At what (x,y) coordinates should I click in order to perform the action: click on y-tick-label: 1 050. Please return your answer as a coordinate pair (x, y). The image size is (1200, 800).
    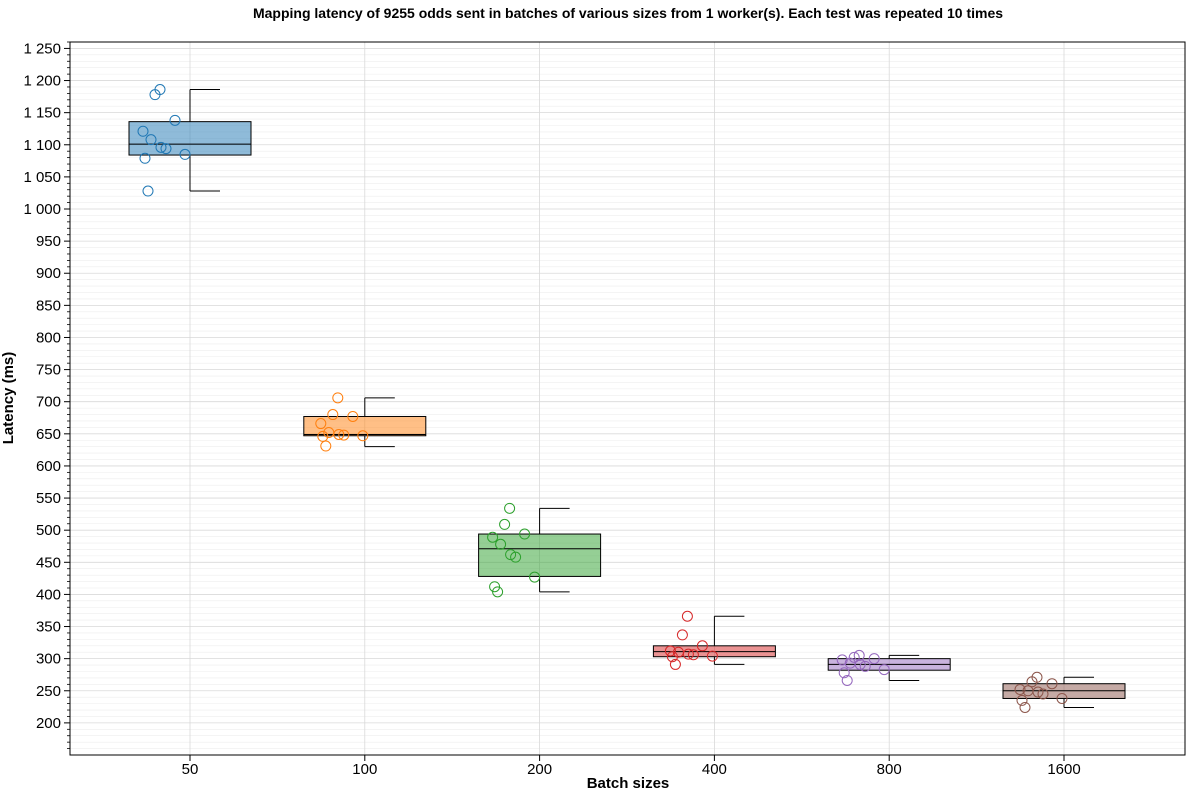
    Looking at the image, I should click on (42, 177).